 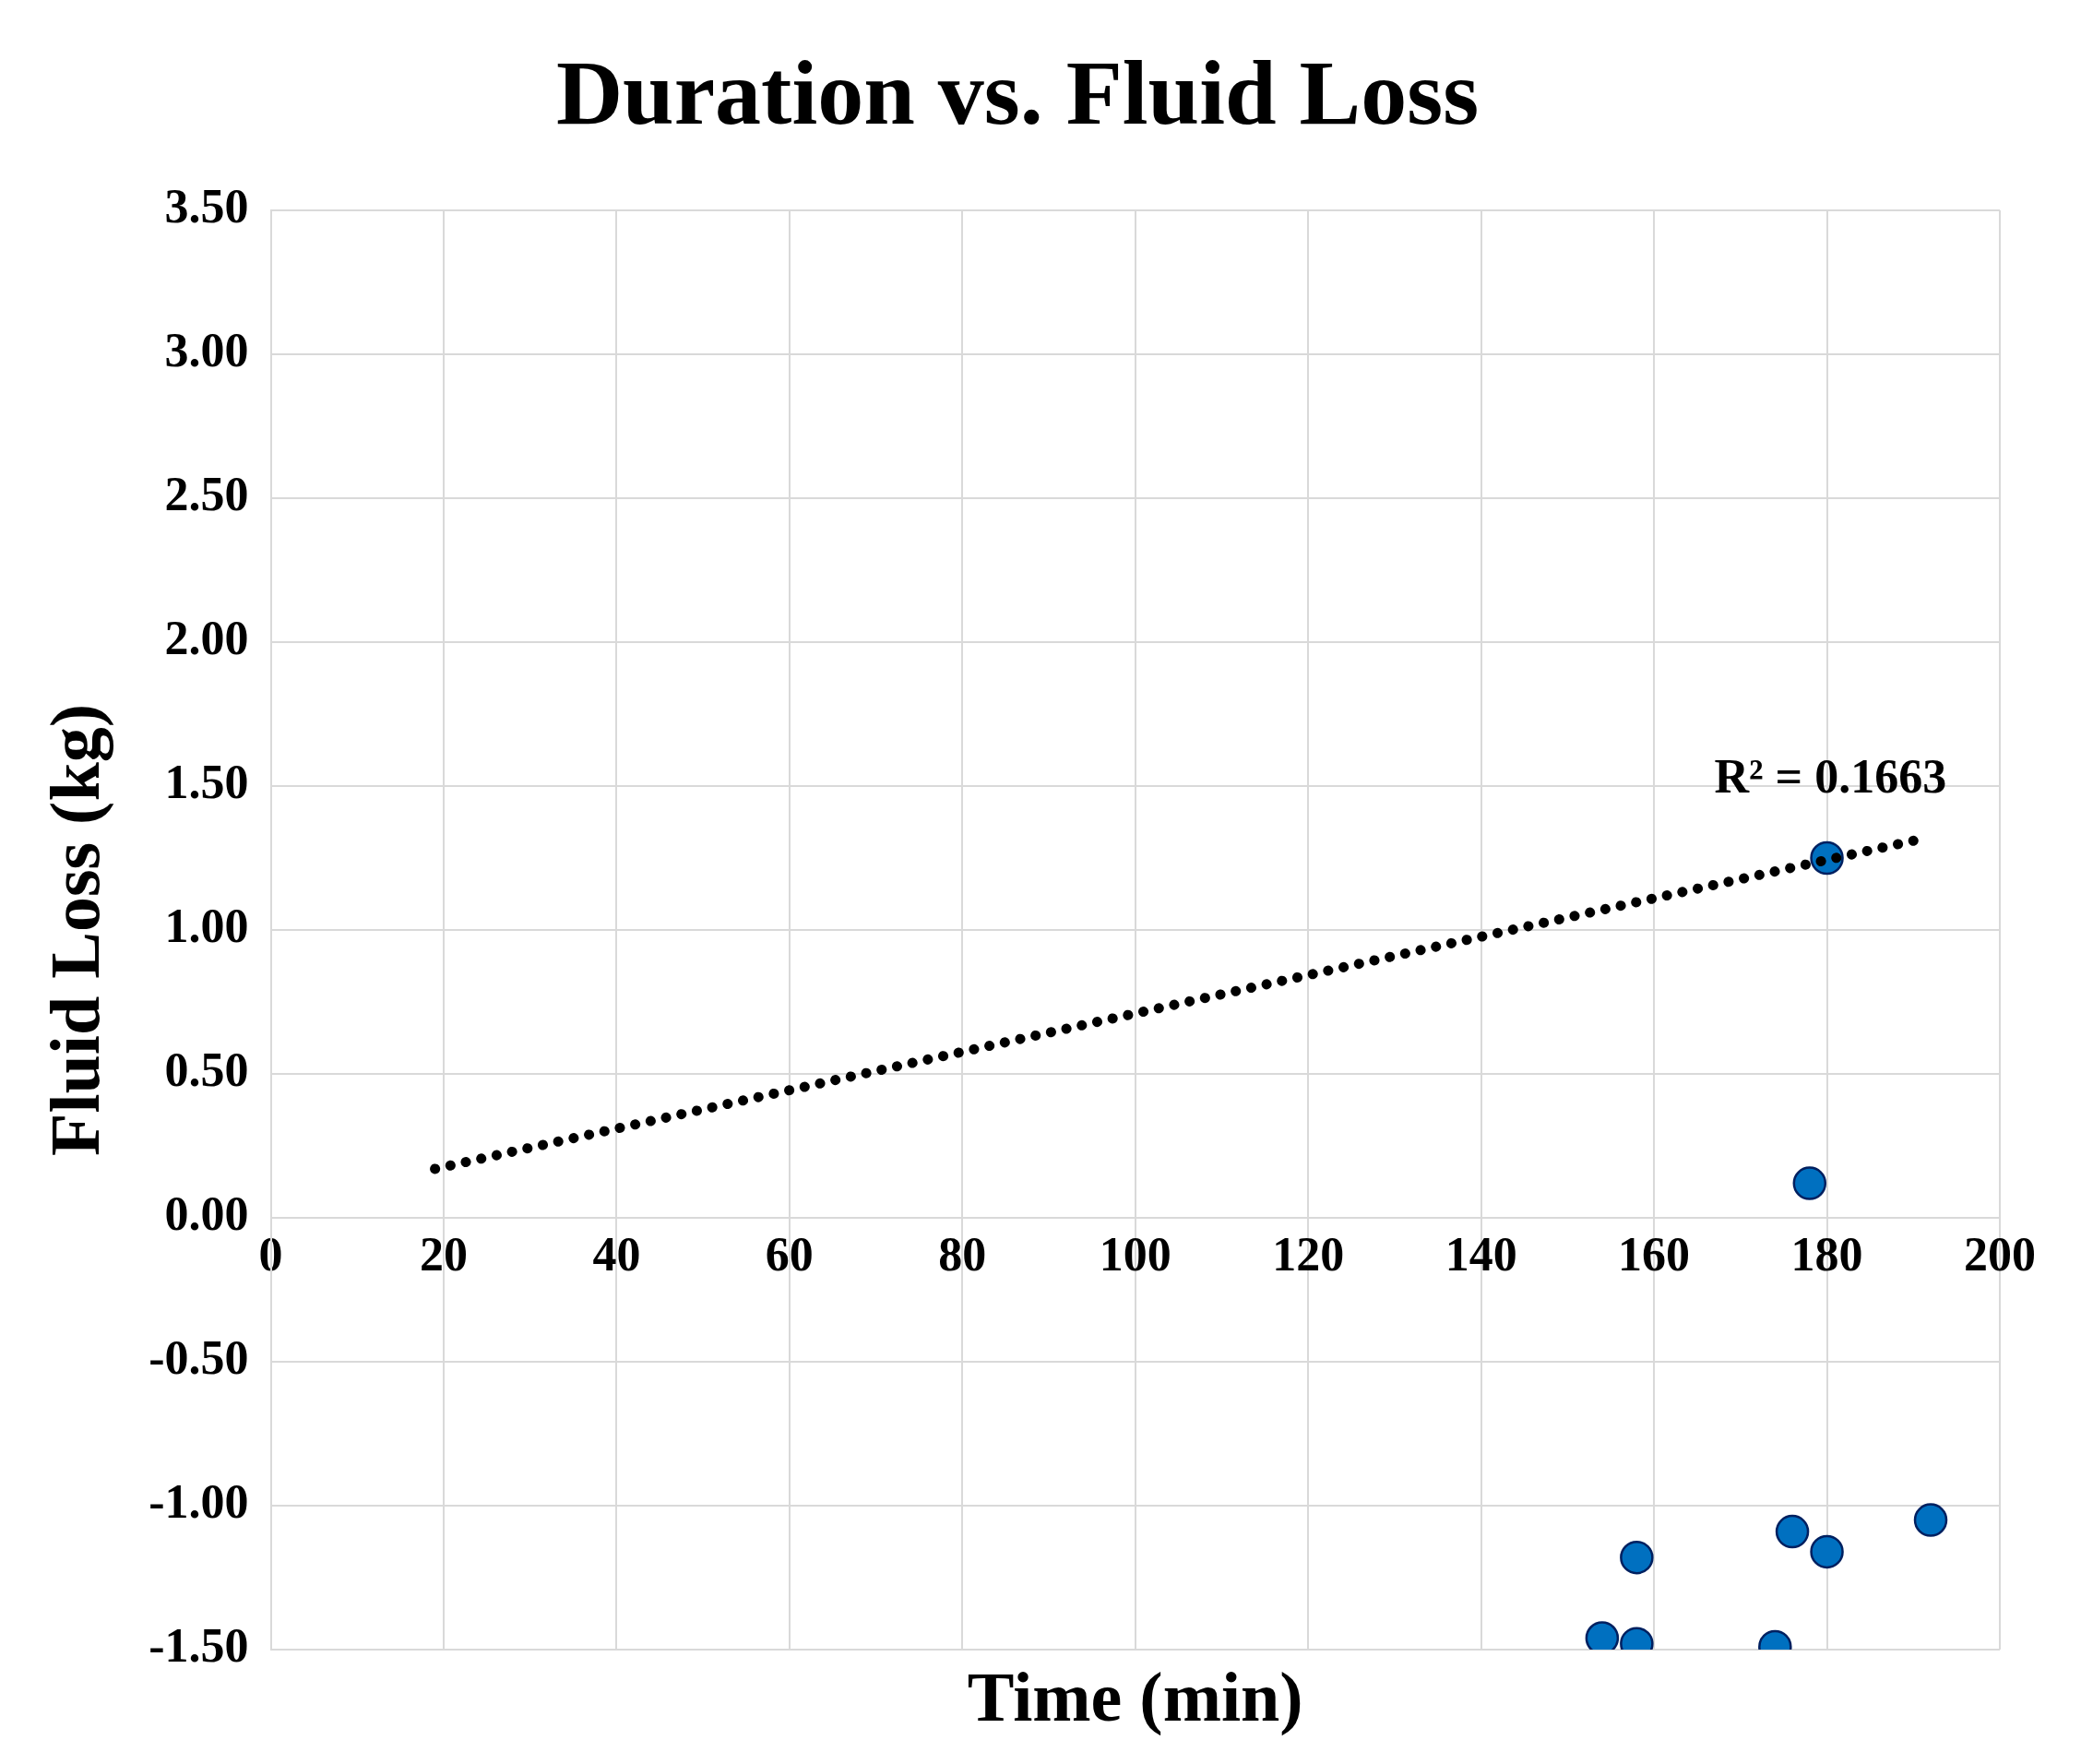 I want to click on y-tick-label: 3.50, so click(x=207, y=207).